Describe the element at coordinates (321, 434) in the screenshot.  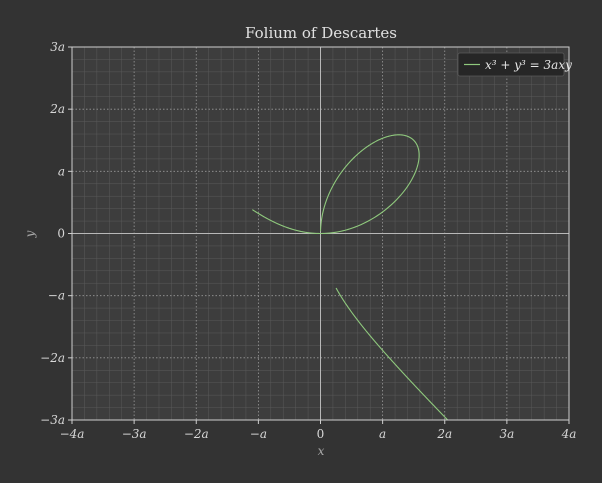
I see `x-tick-label: 0` at that location.